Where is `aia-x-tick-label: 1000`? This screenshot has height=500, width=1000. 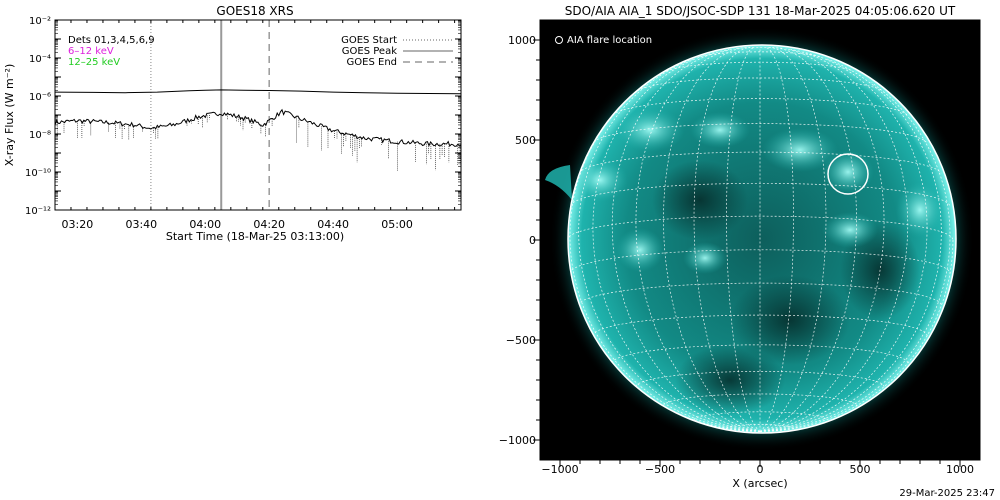
aia-x-tick-label: 1000 is located at coordinates (960, 469).